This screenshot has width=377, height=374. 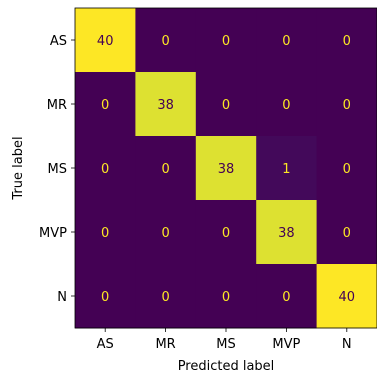 I want to click on cell-value-N-MR: 0, so click(x=165, y=297).